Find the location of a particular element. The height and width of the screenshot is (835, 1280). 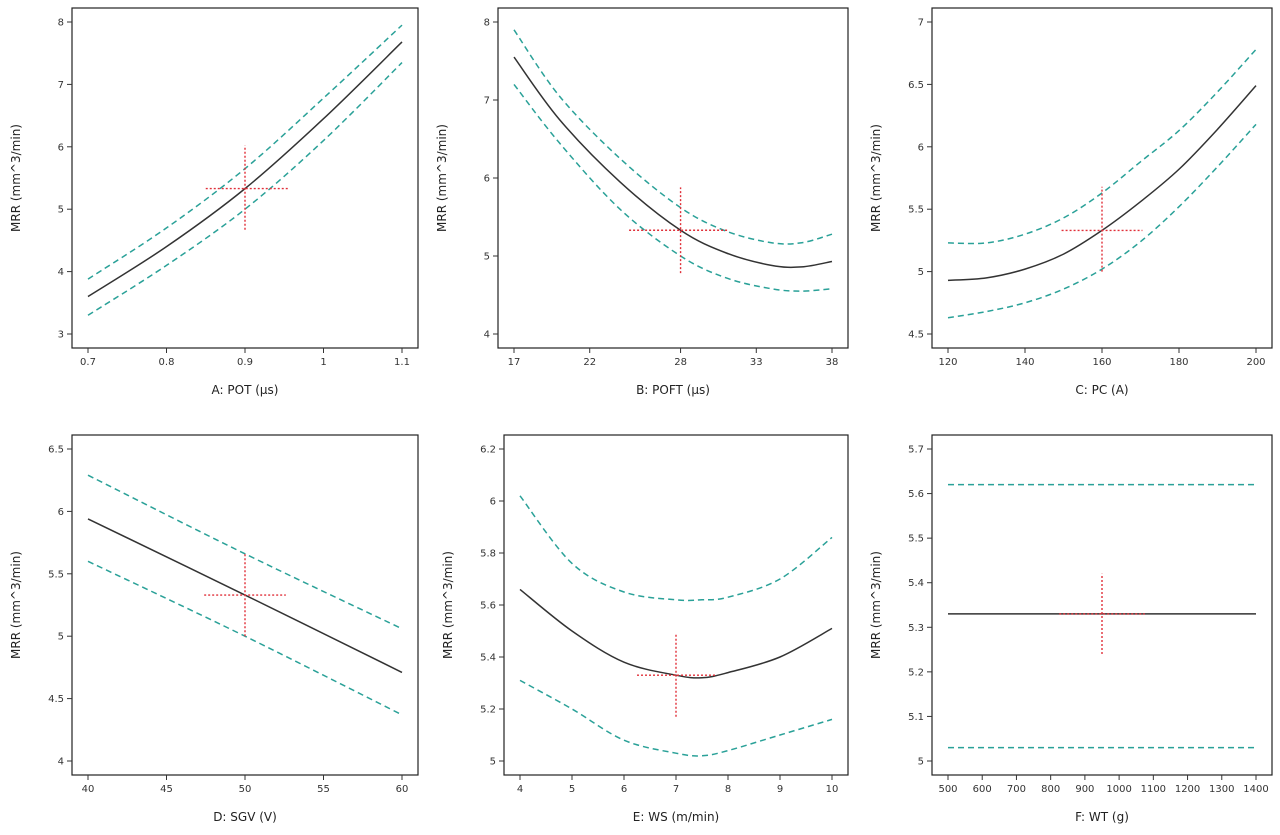

y-tick-label: 3 is located at coordinates (61, 335).